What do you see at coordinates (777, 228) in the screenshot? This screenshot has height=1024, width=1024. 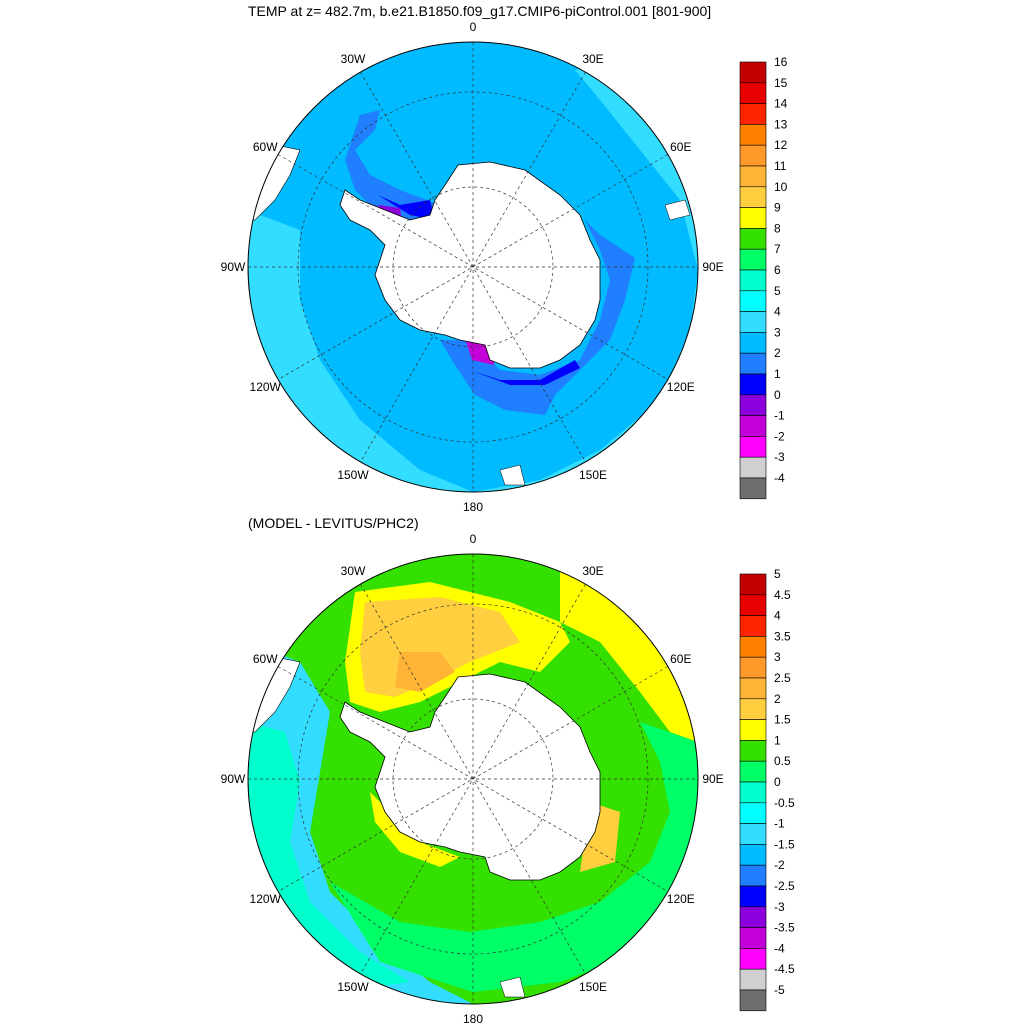 I see `colorbar-label: 8` at bounding box center [777, 228].